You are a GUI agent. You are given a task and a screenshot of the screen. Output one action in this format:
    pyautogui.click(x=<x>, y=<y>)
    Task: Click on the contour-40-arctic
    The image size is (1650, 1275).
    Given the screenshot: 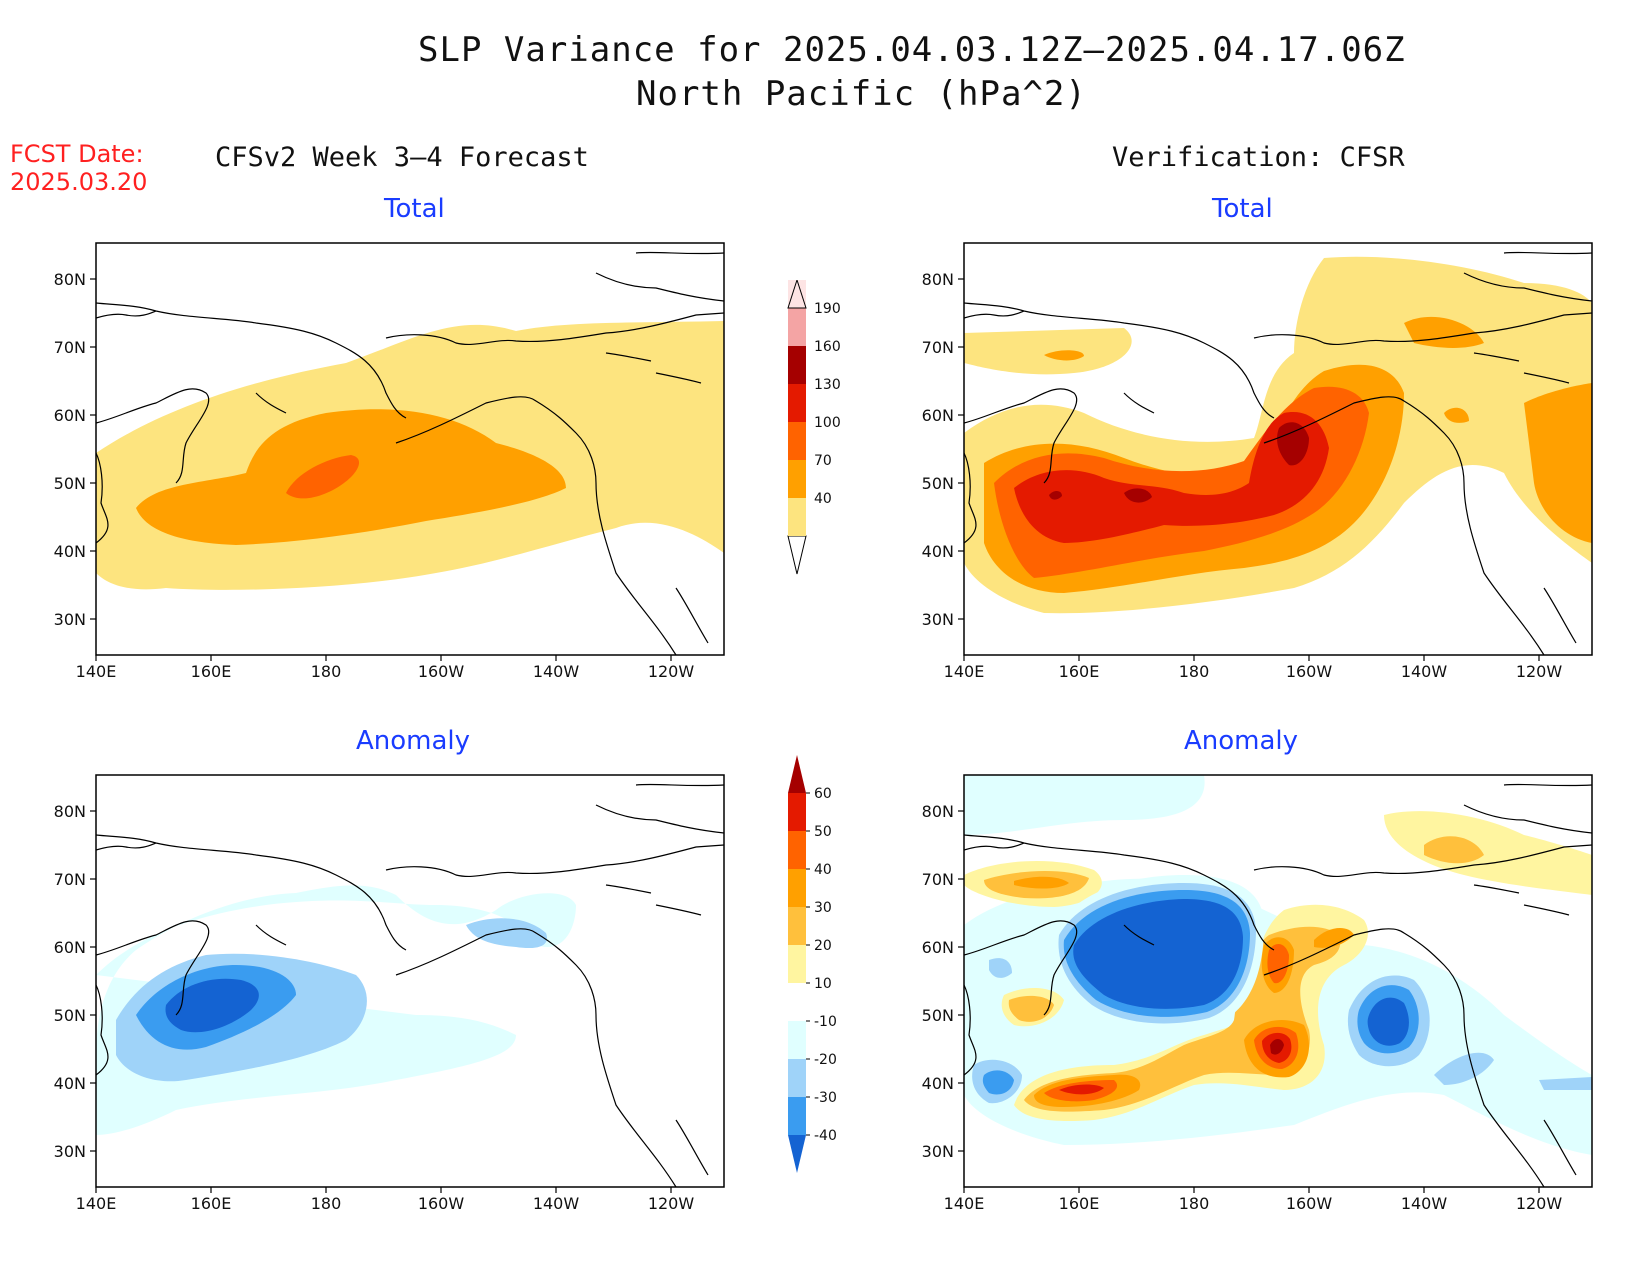 What is the action you would take?
    pyautogui.click(x=1048, y=351)
    